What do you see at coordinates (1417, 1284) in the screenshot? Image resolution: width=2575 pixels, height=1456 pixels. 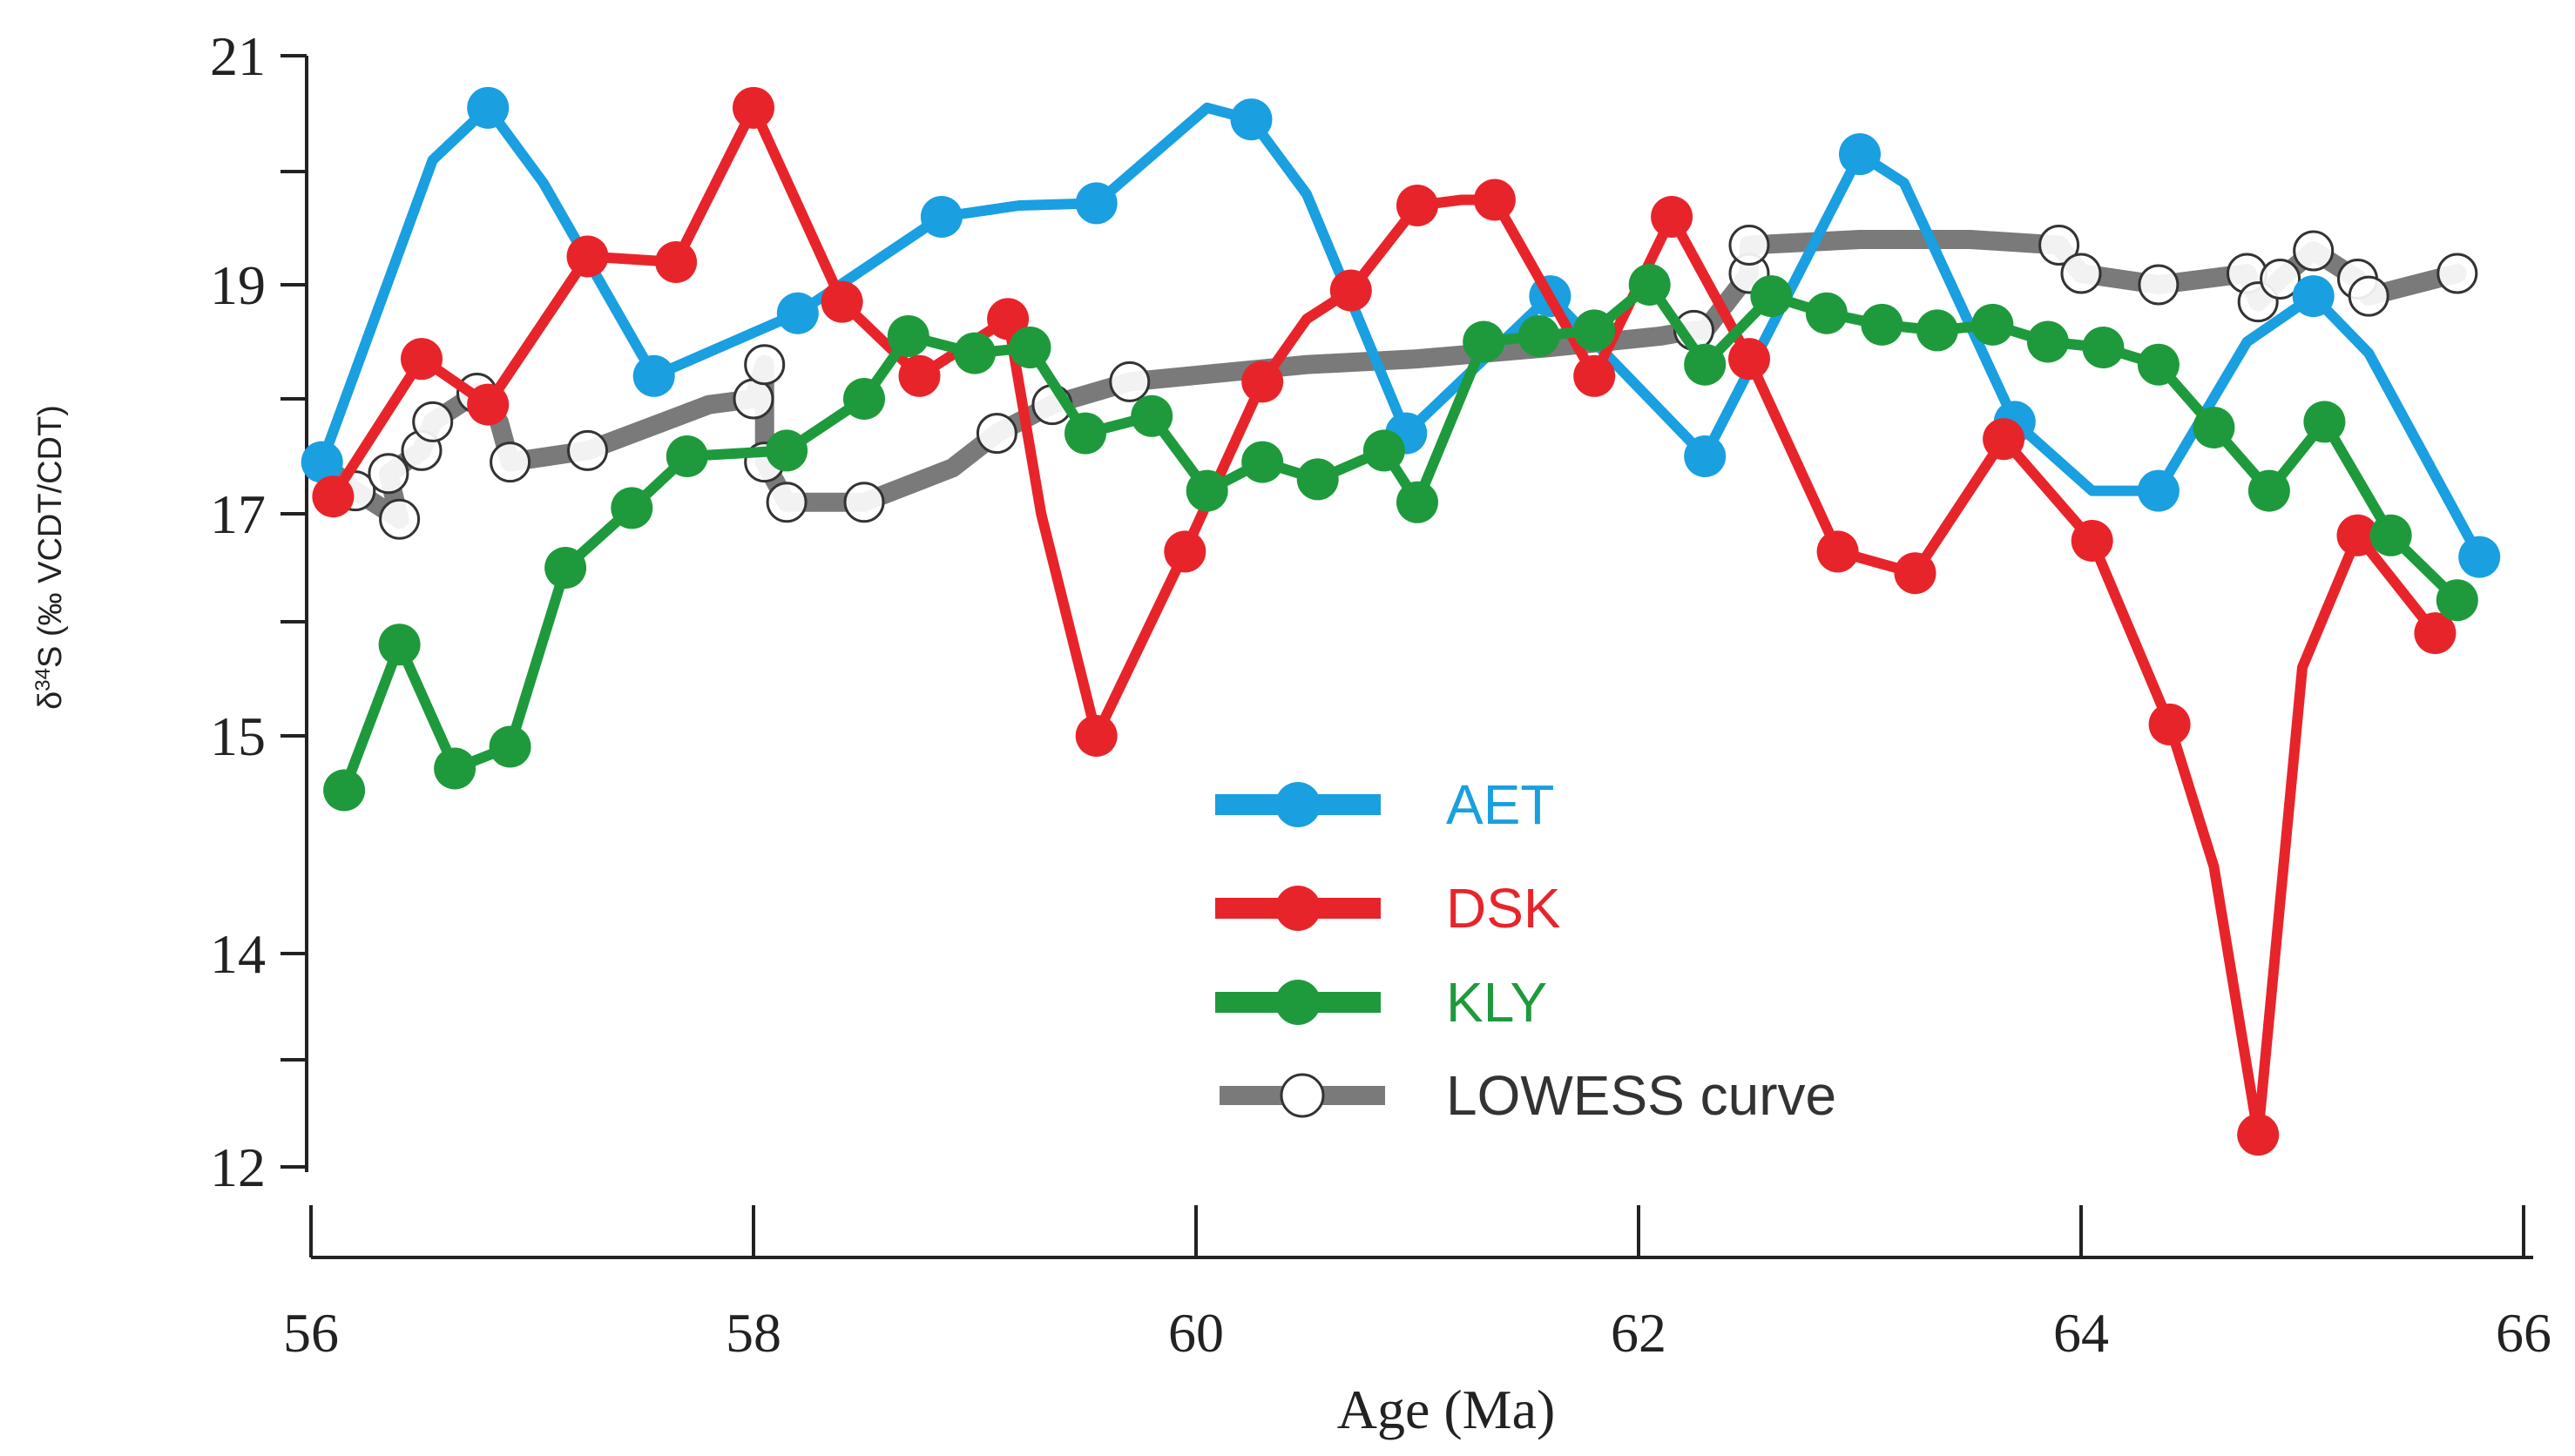 I see `x-ticks: 56 58 60 62 64 66` at bounding box center [1417, 1284].